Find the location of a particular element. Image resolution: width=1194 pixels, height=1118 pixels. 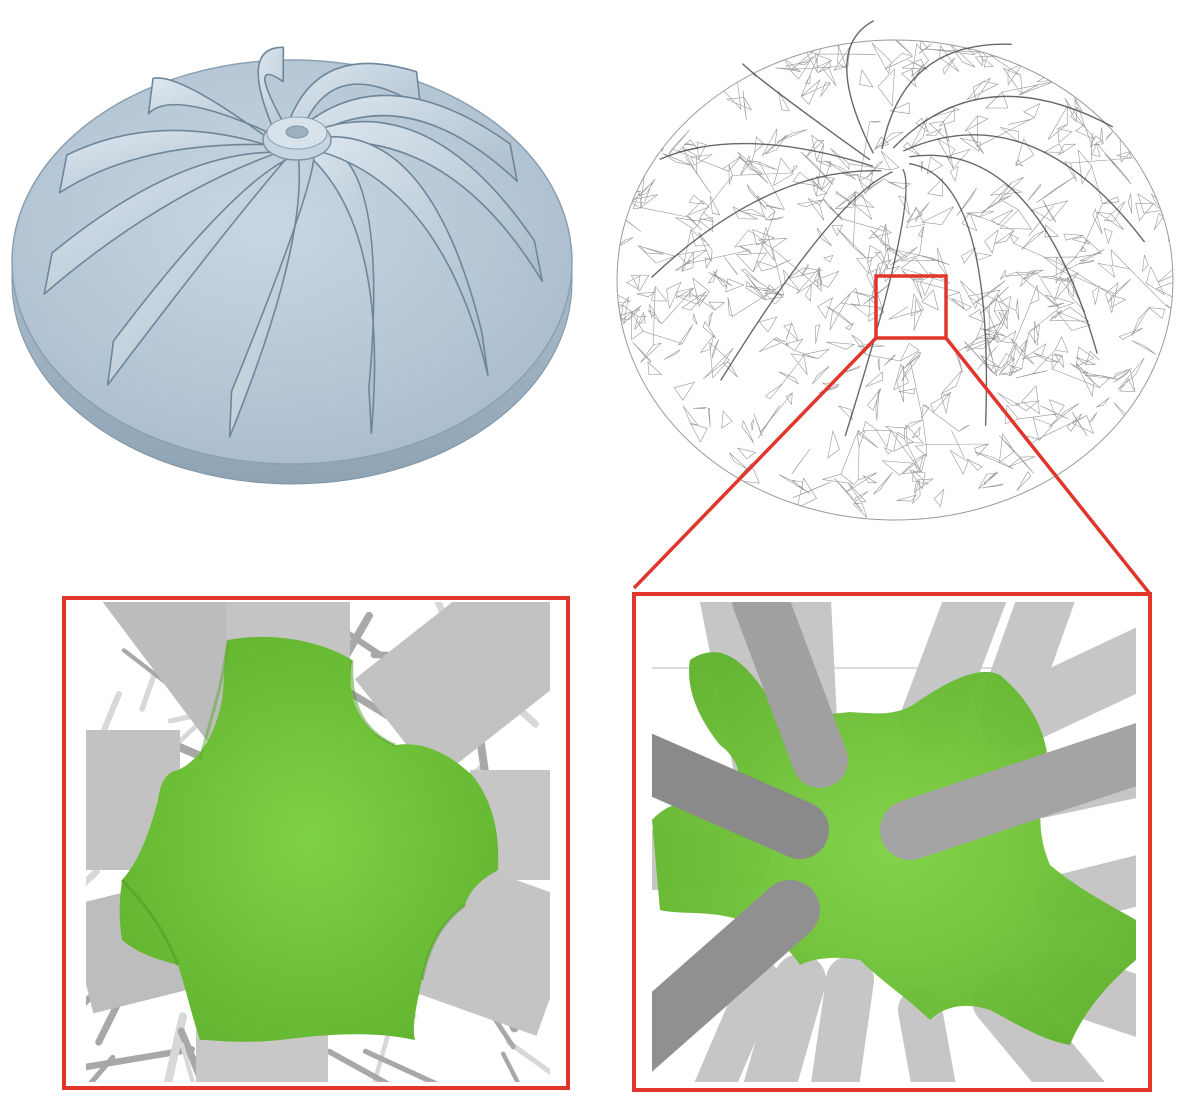

highlight-box is located at coordinates (911, 307).